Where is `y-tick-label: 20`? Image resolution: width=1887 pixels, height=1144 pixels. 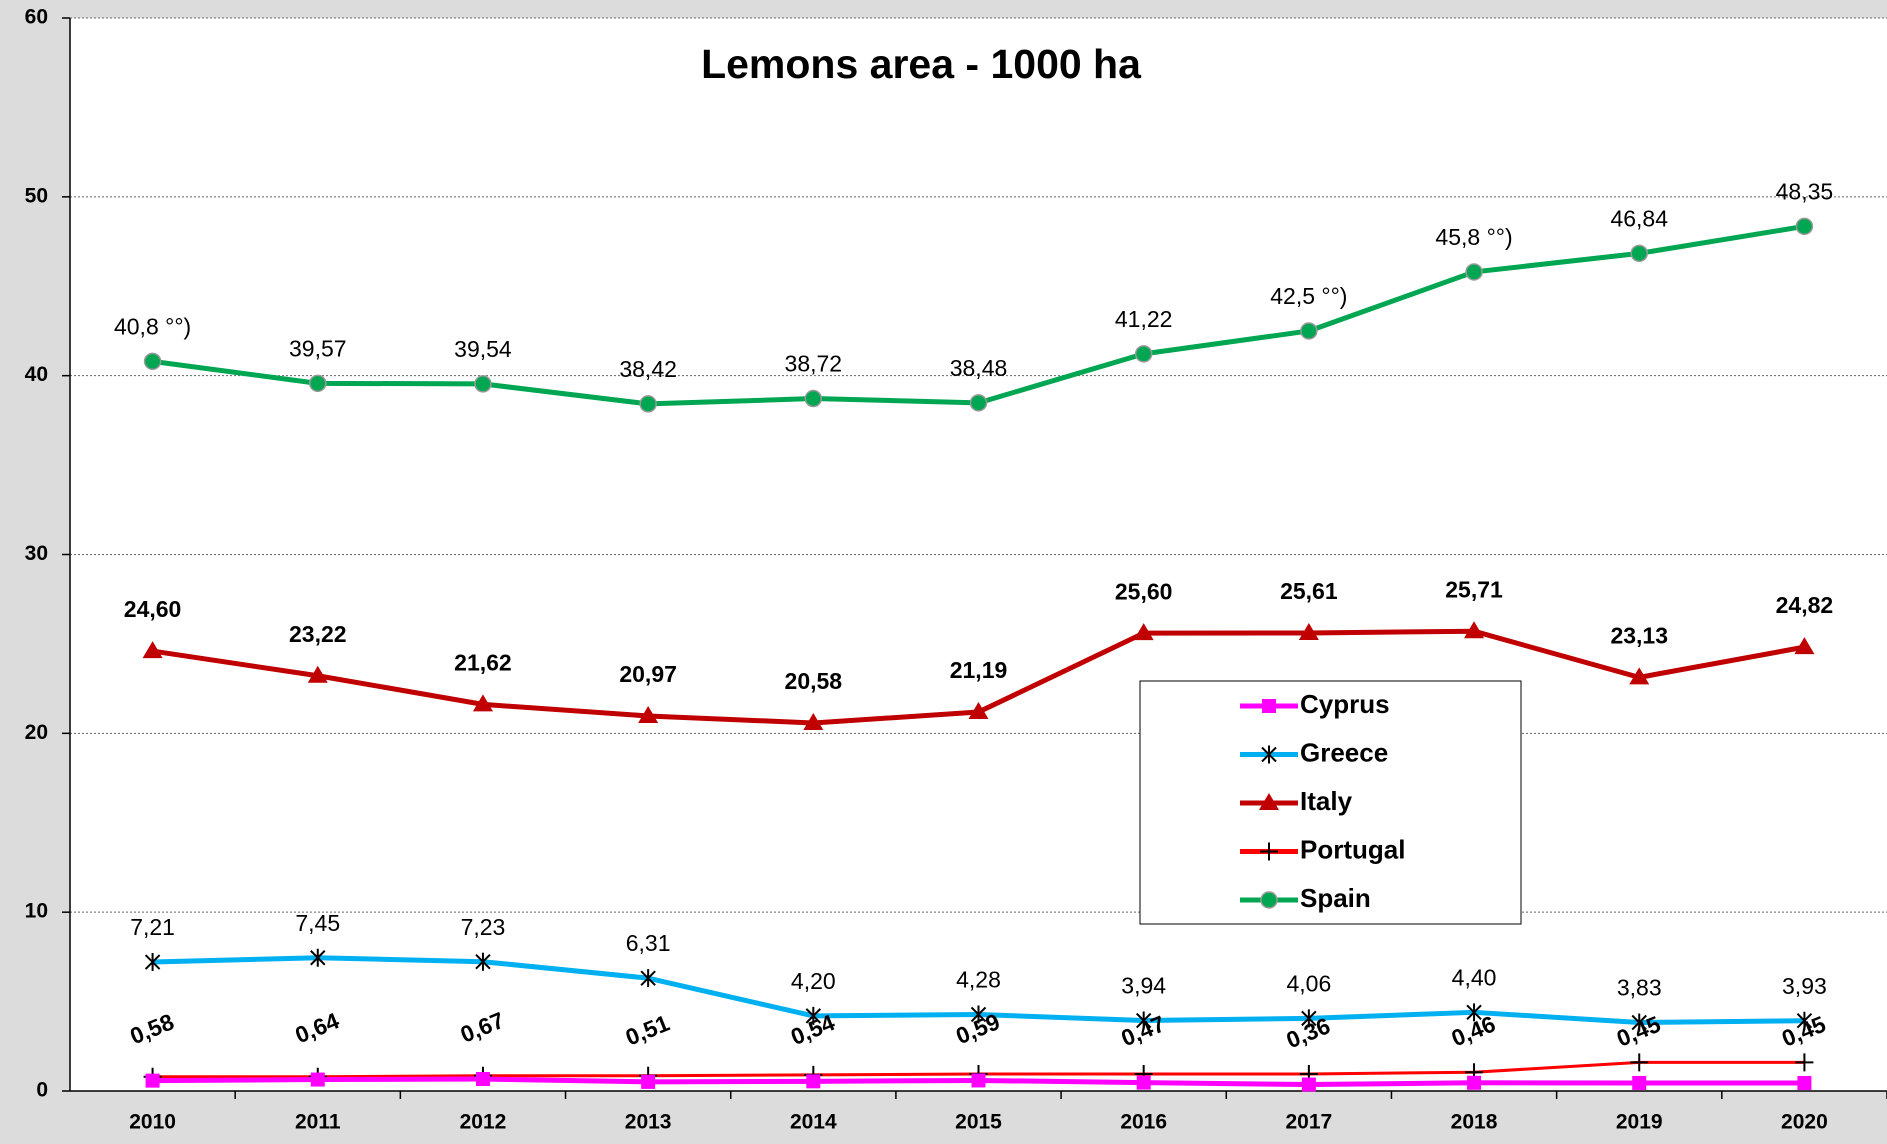 y-tick-label: 20 is located at coordinates (36, 732).